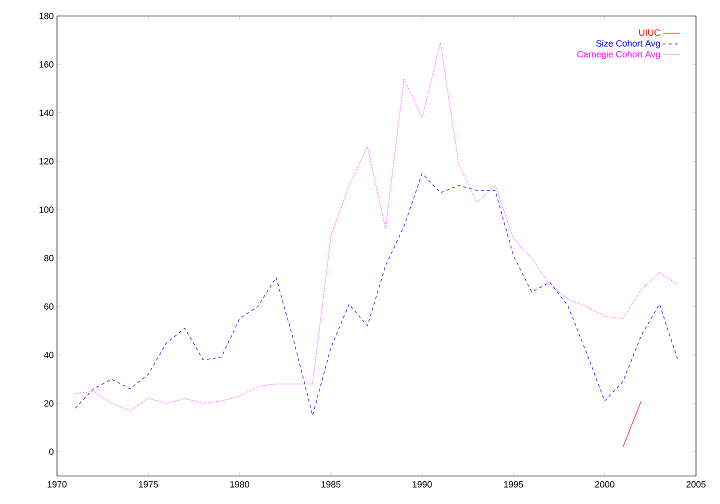  I want to click on y-tick-label: 120, so click(47, 161).